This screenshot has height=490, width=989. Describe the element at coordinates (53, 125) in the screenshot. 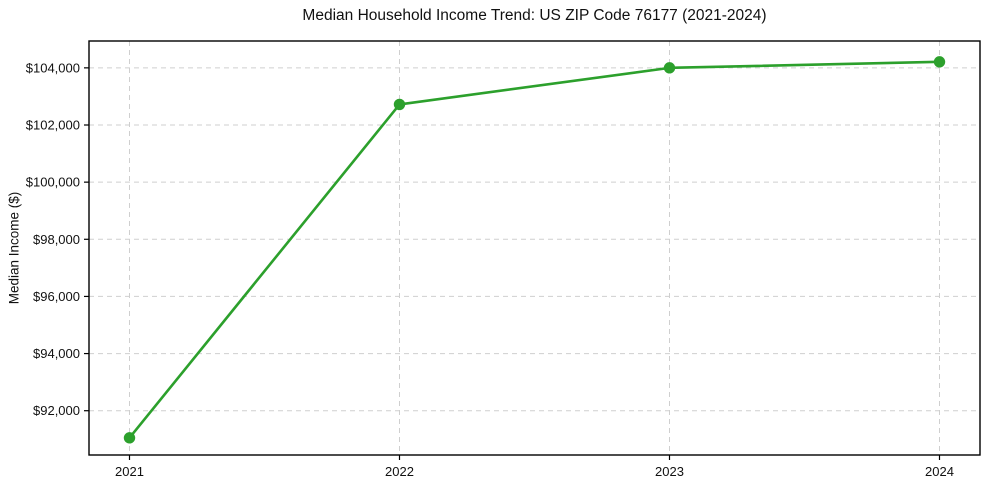

I see `y-tick-label: $102,000` at that location.